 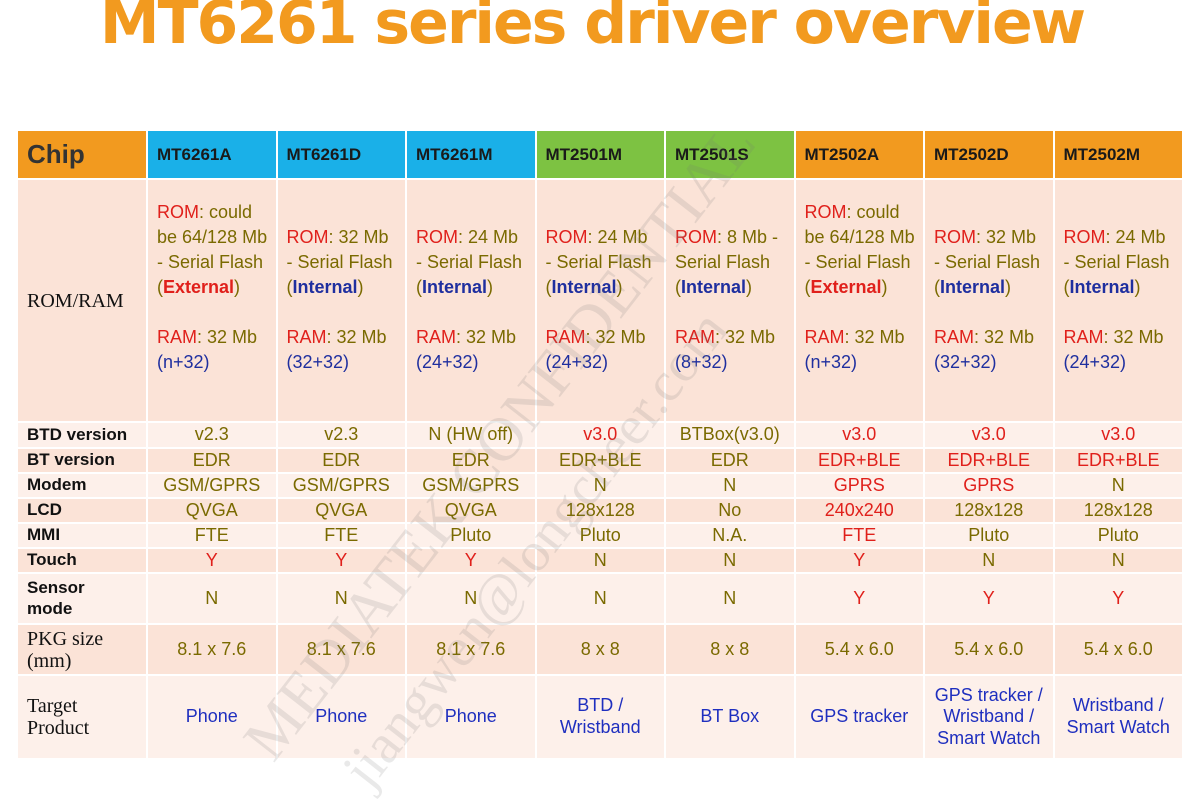 What do you see at coordinates (602, 511) in the screenshot?
I see `lcd-value: 128x128` at bounding box center [602, 511].